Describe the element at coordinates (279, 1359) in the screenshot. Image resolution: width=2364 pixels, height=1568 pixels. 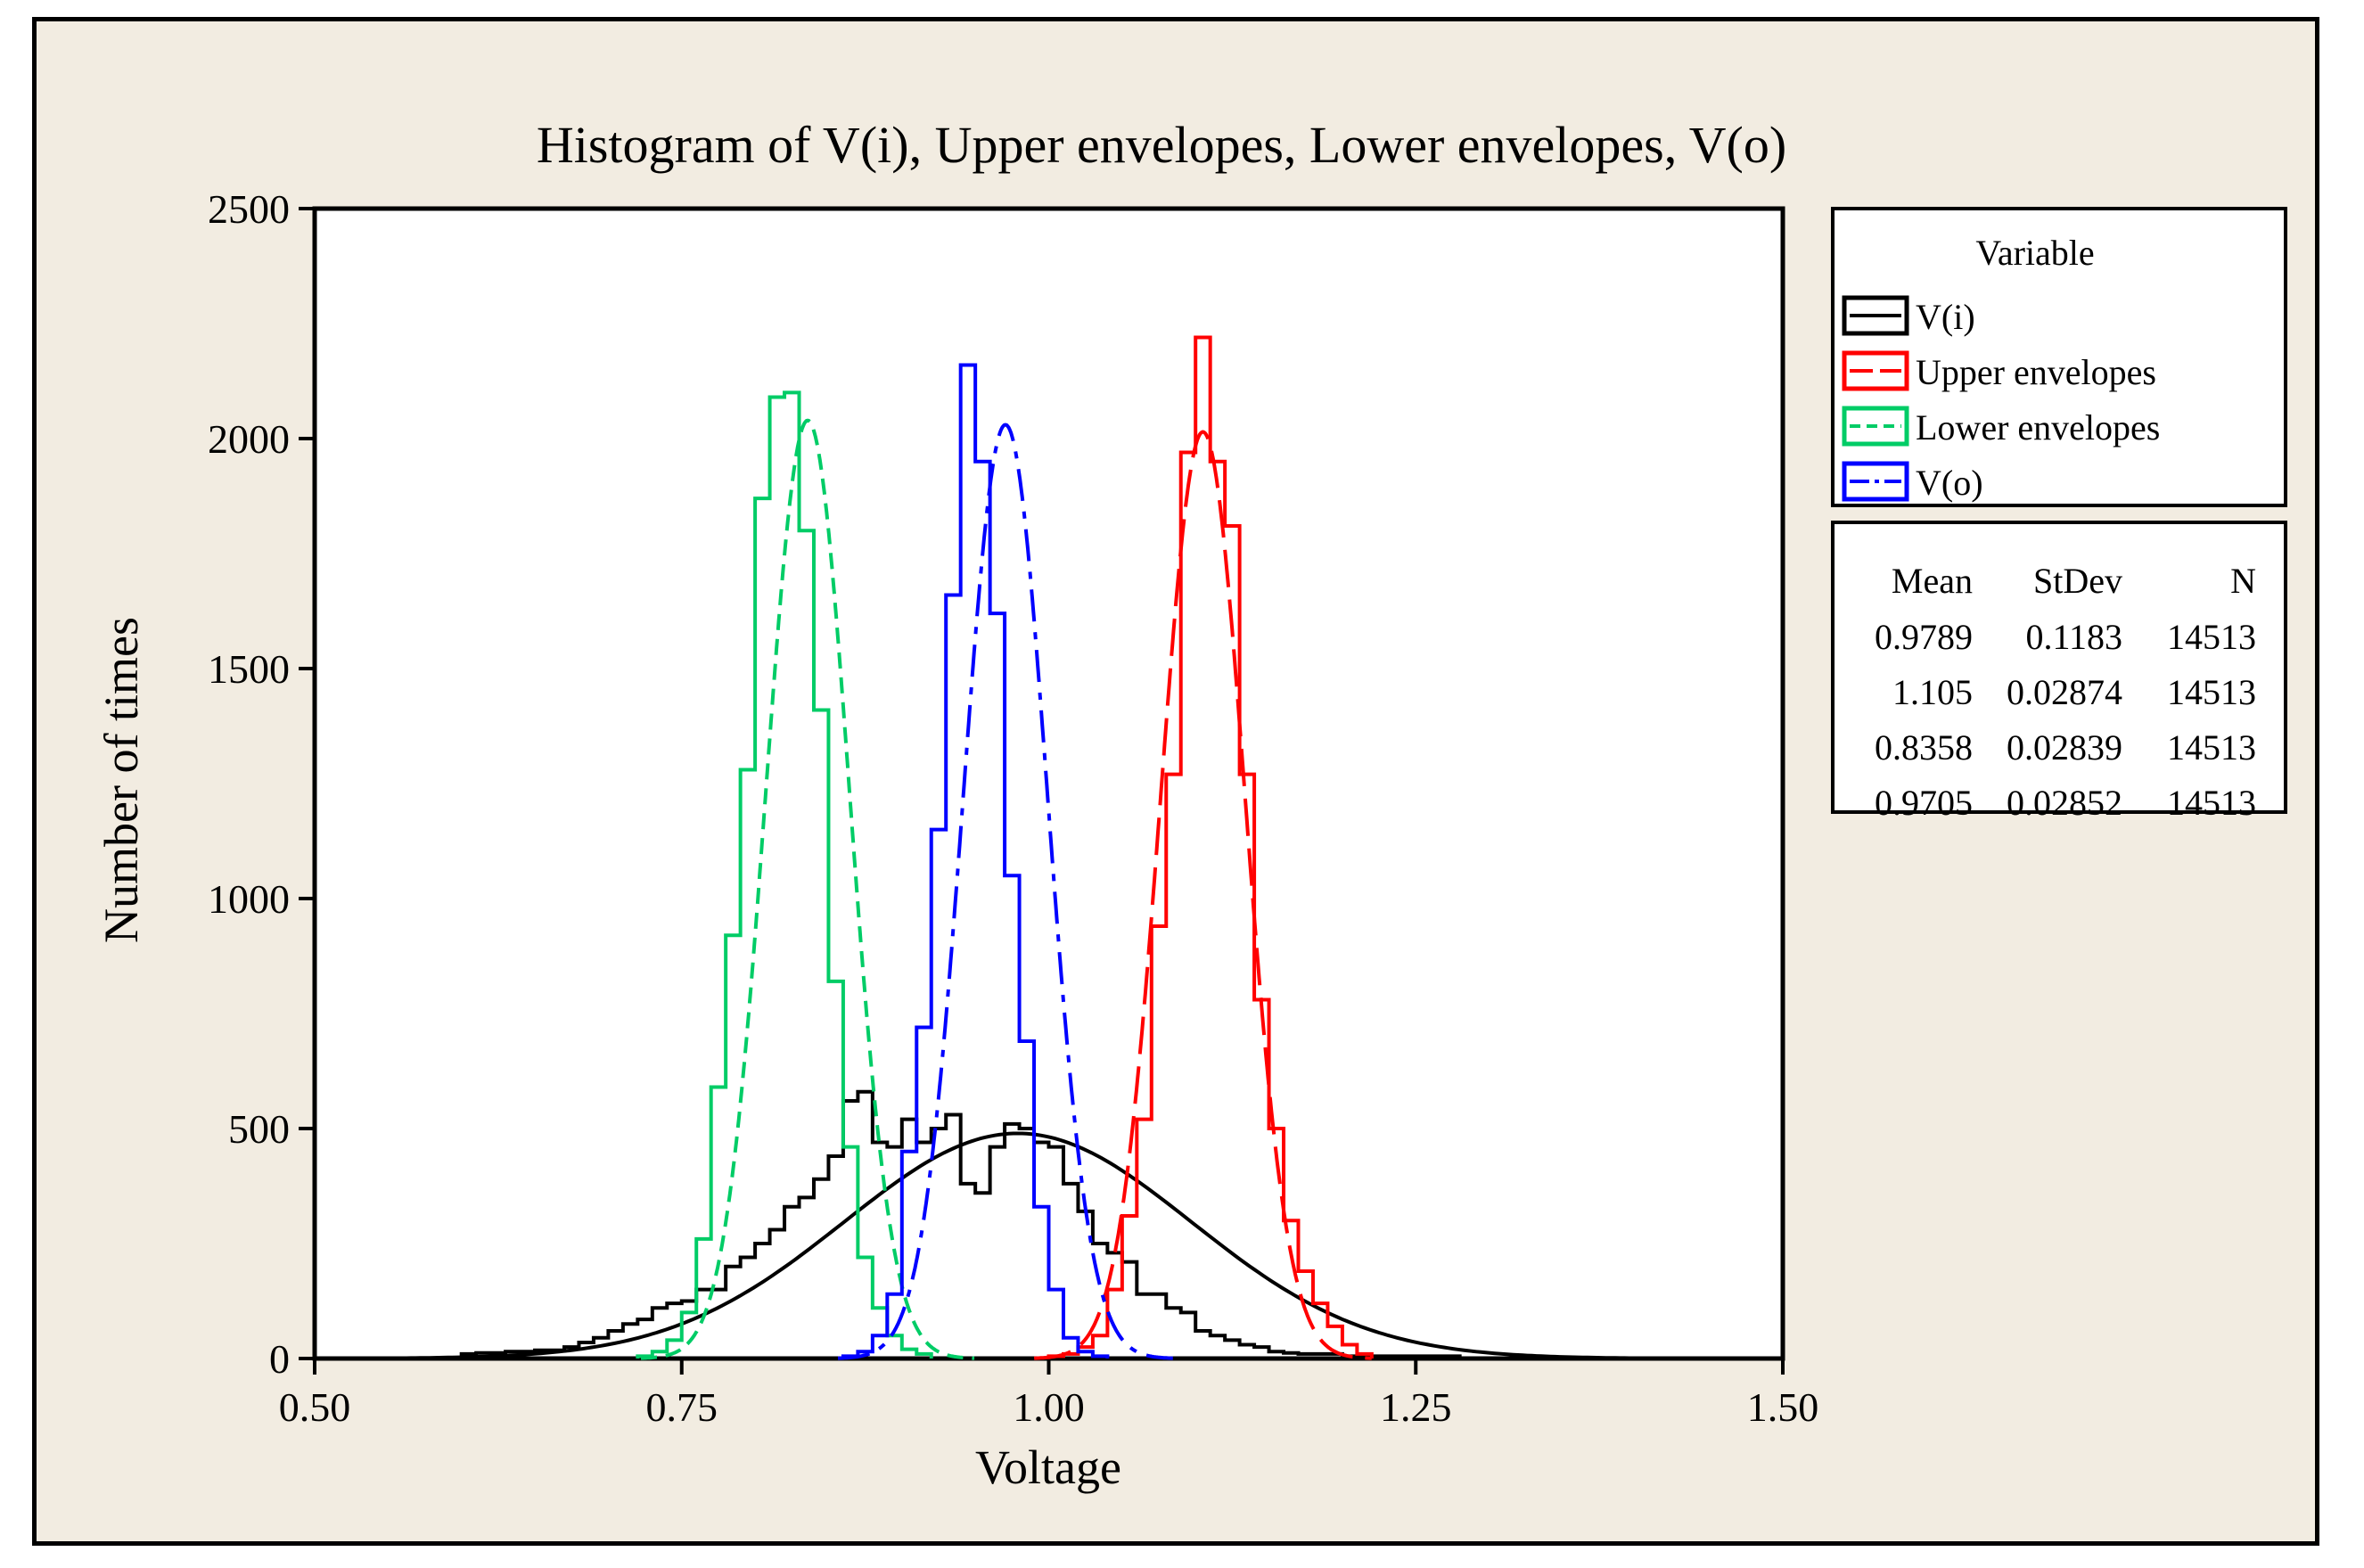
I see `y-tick-label: 0` at that location.